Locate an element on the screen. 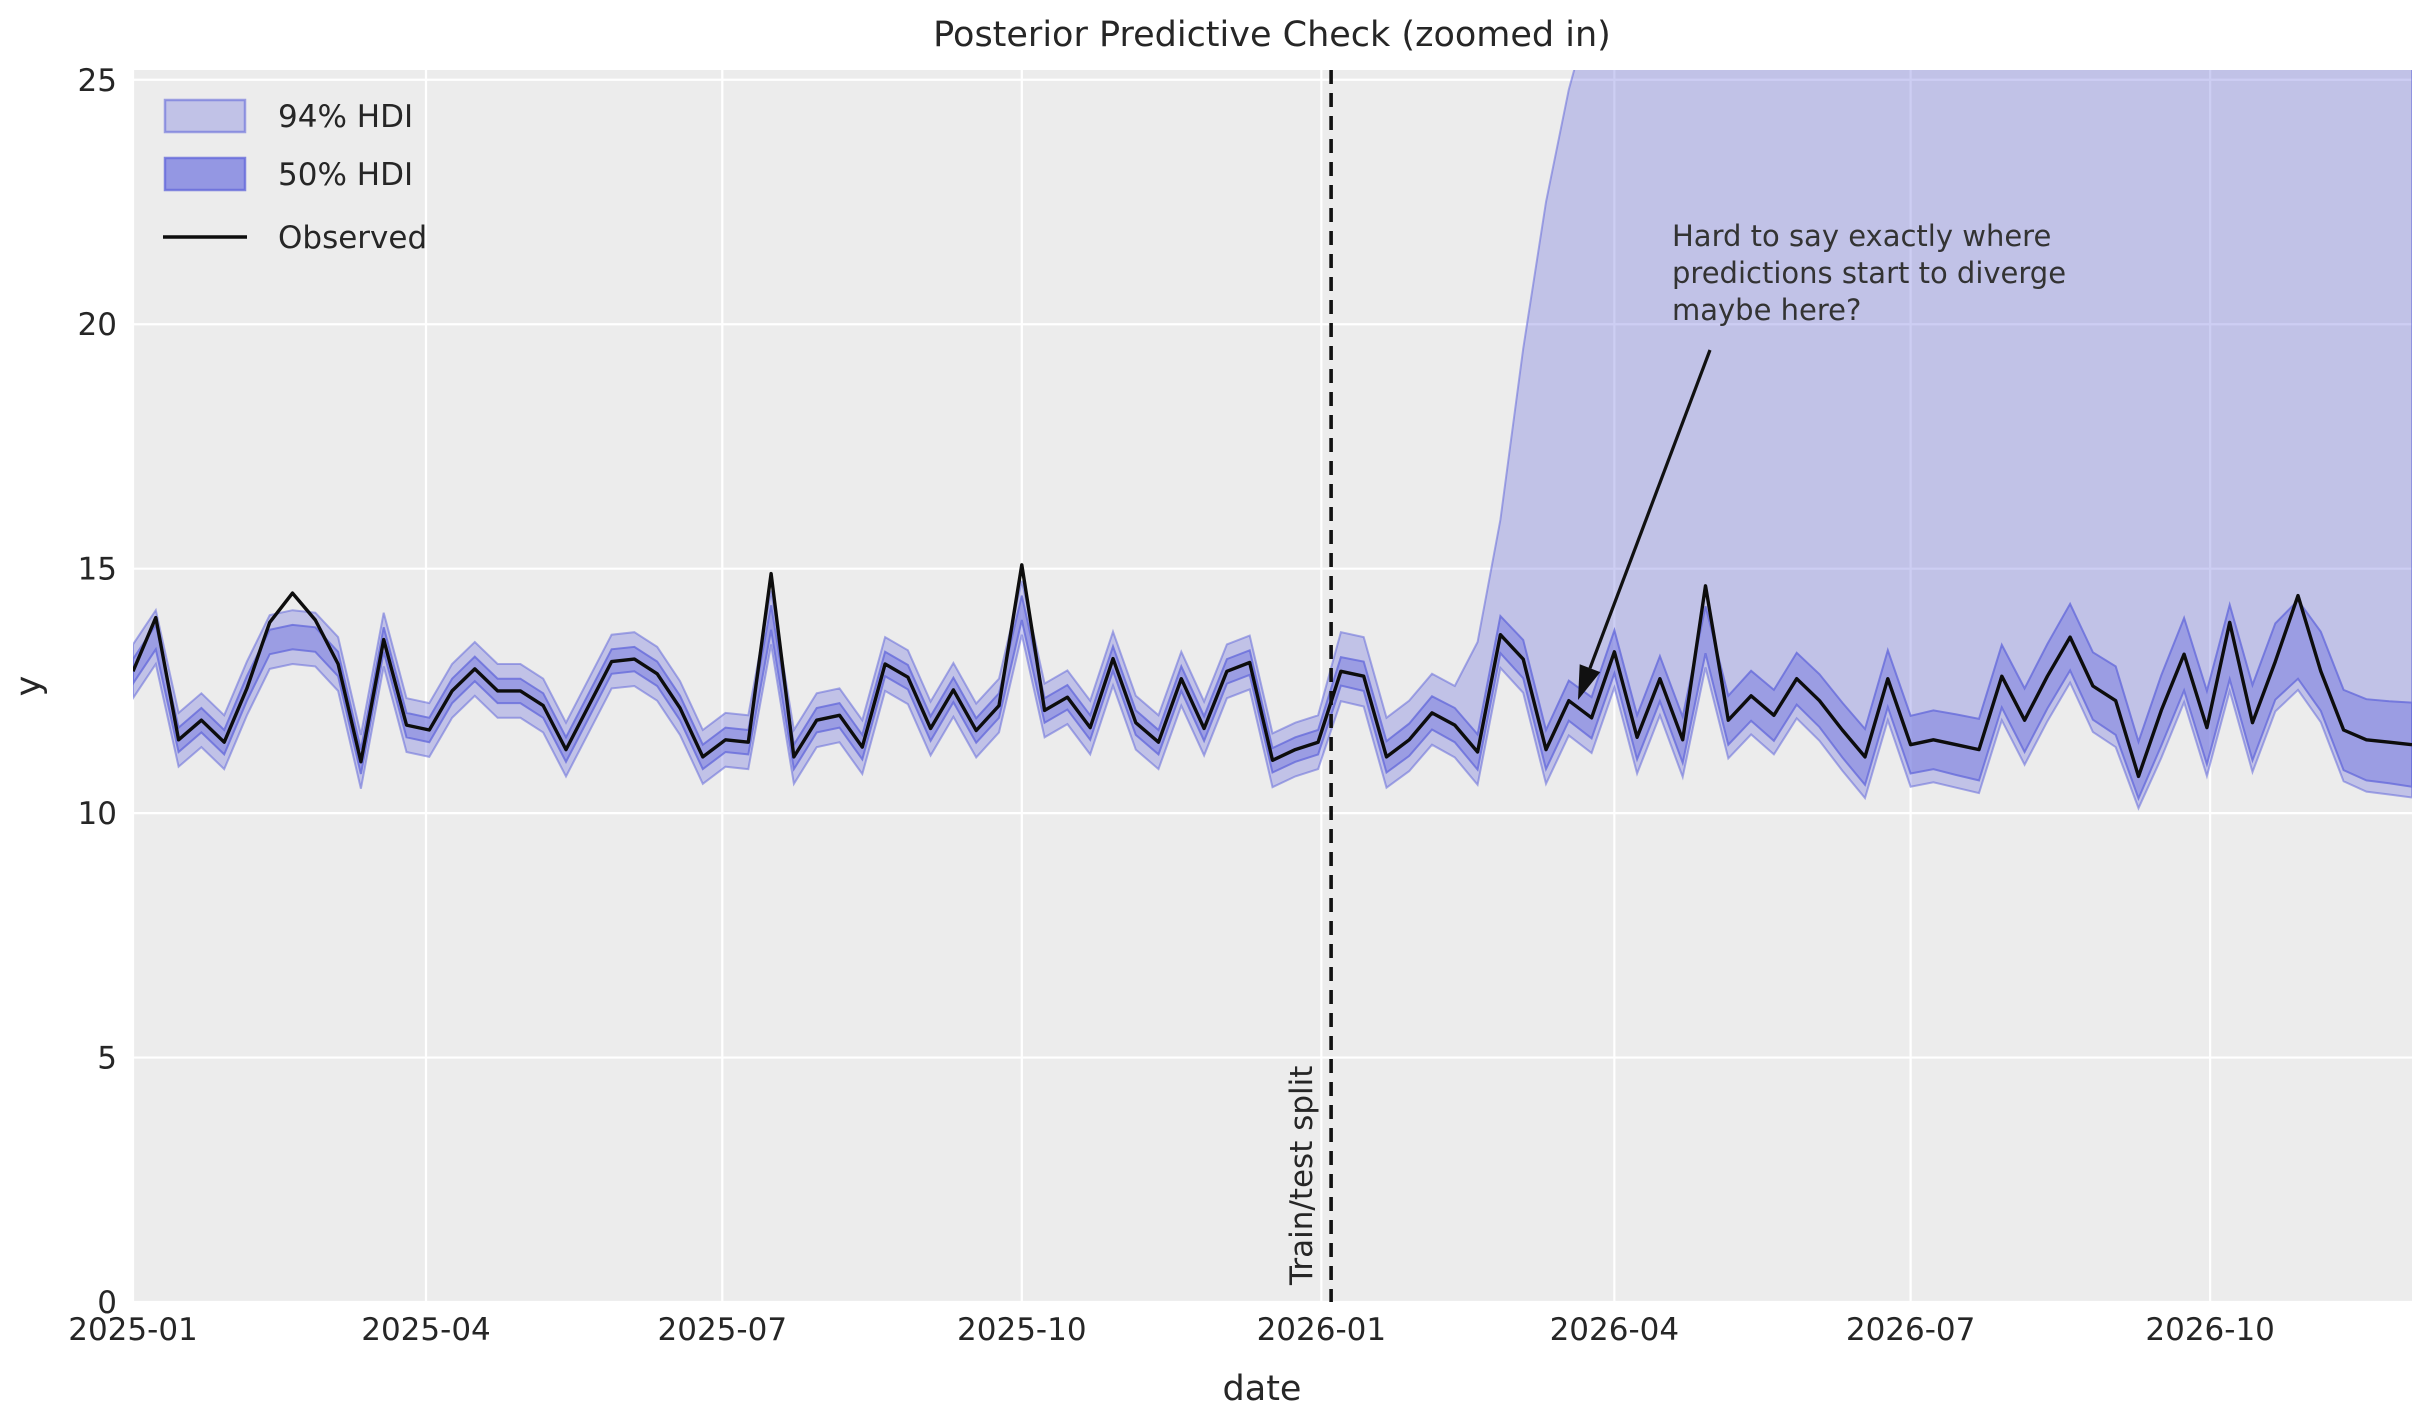 The height and width of the screenshot is (1423, 2423). x-tick-label: 2025-04 is located at coordinates (426, 1330).